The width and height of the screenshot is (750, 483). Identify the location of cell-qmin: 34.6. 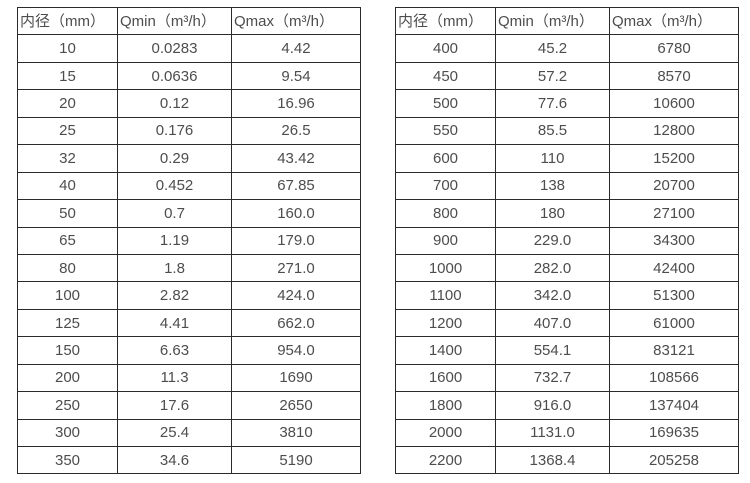
(174, 460).